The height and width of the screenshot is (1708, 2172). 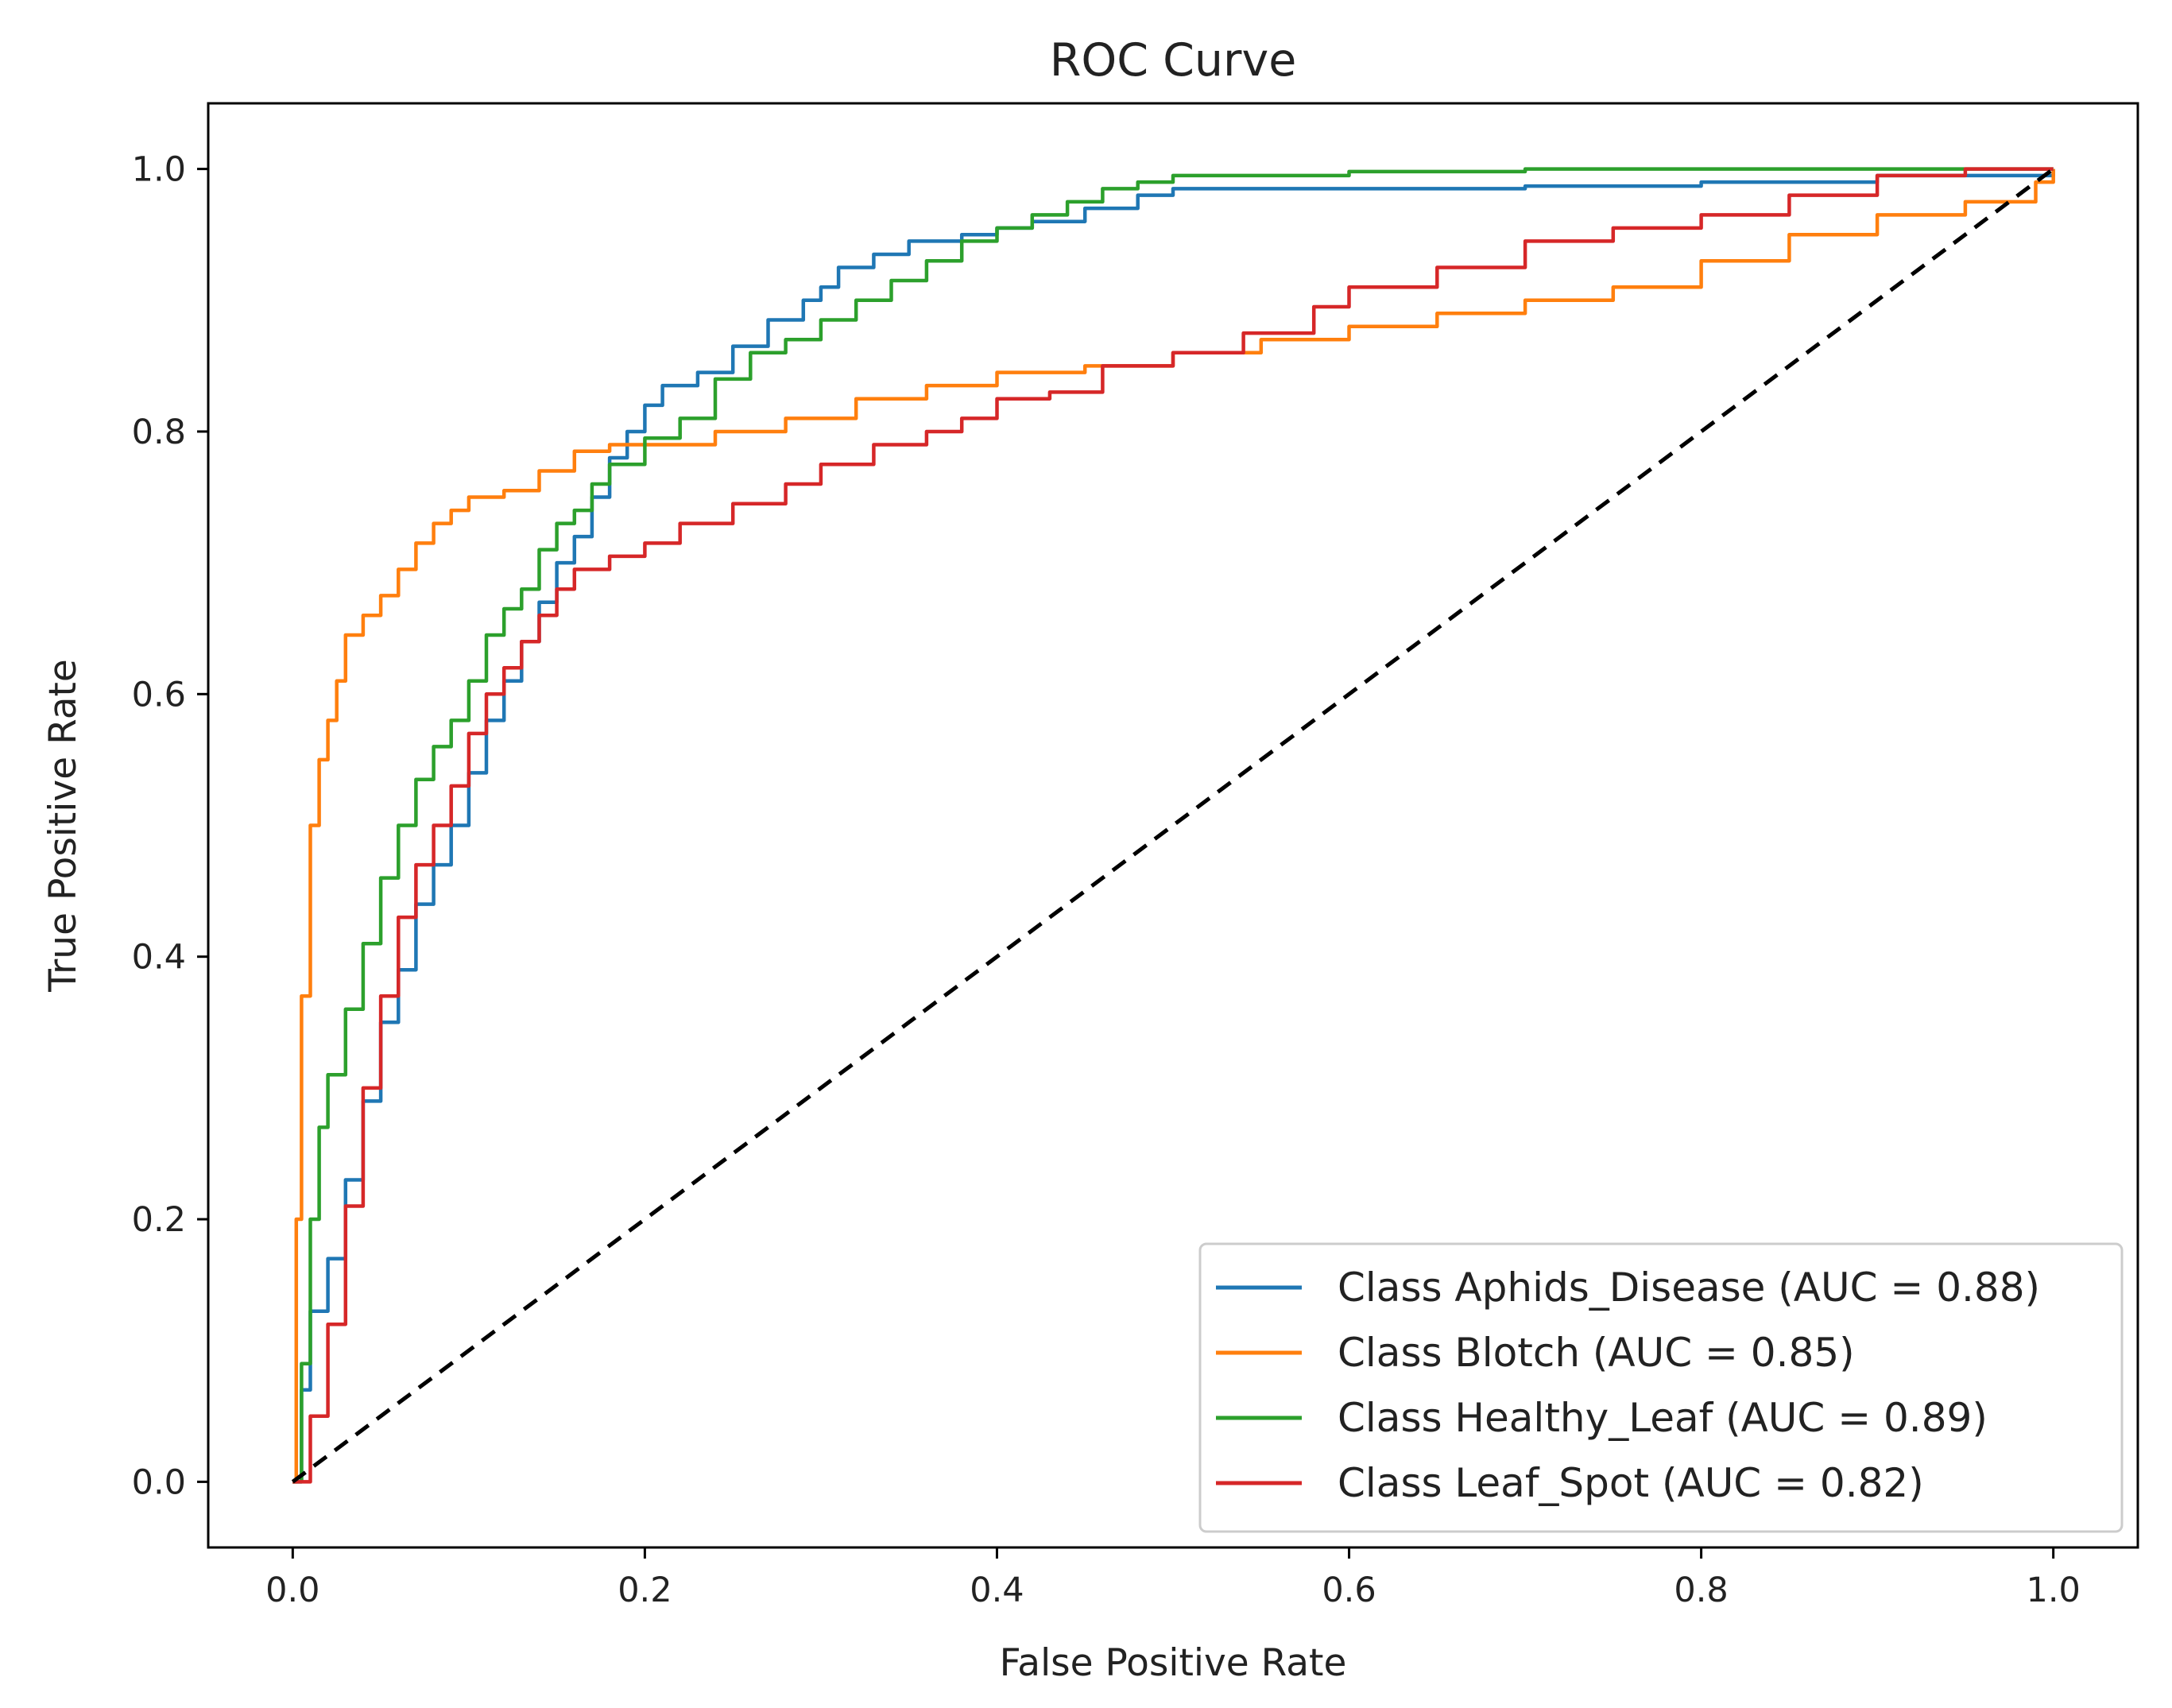 I want to click on x-axis-label: False Positive Rate, so click(x=1173, y=1663).